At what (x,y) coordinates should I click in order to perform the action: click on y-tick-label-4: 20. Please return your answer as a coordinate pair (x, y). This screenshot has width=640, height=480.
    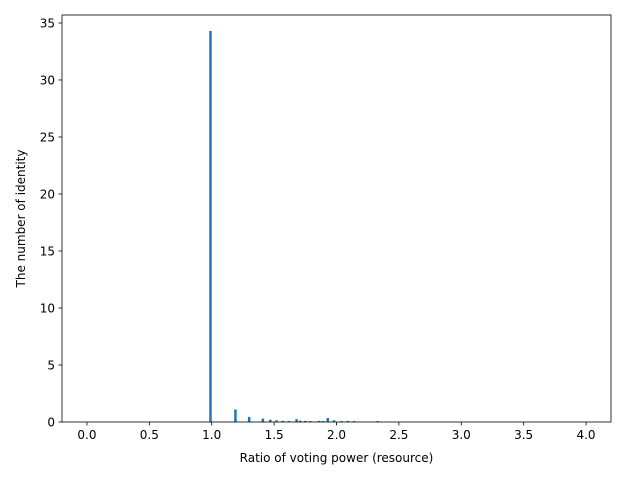
    Looking at the image, I should click on (47, 194).